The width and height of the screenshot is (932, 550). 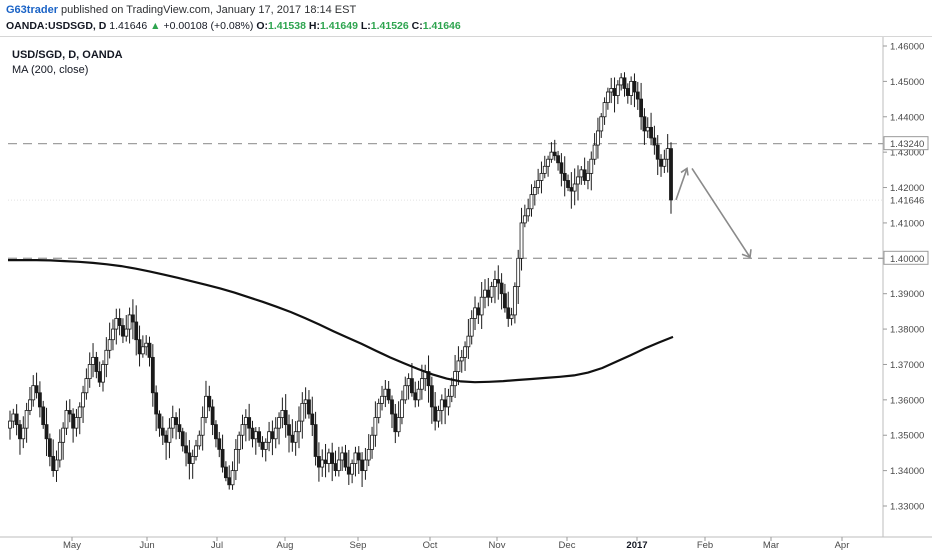 I want to click on open-value: 1.41538, so click(x=286, y=26).